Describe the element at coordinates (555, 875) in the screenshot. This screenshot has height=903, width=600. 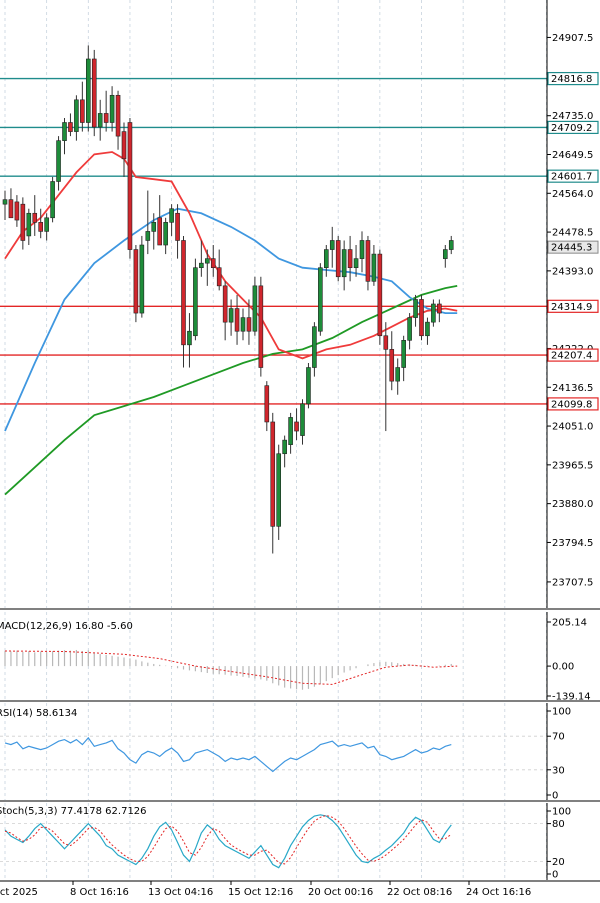
I see `stoch-tick-label: 0` at that location.